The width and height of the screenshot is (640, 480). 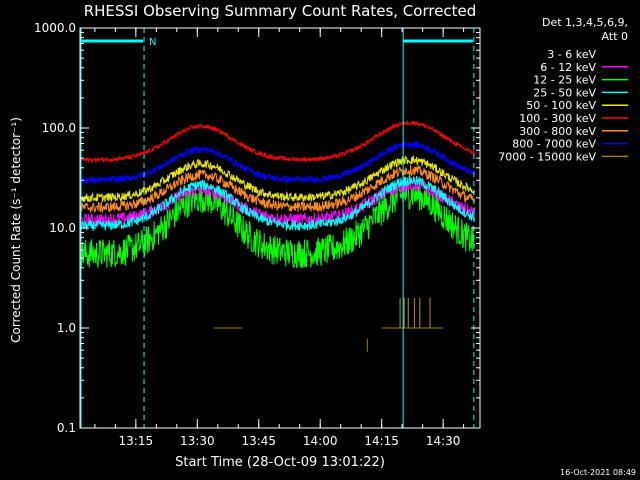 I want to click on legend-label-6: 300 - 800 keV, so click(x=557, y=131).